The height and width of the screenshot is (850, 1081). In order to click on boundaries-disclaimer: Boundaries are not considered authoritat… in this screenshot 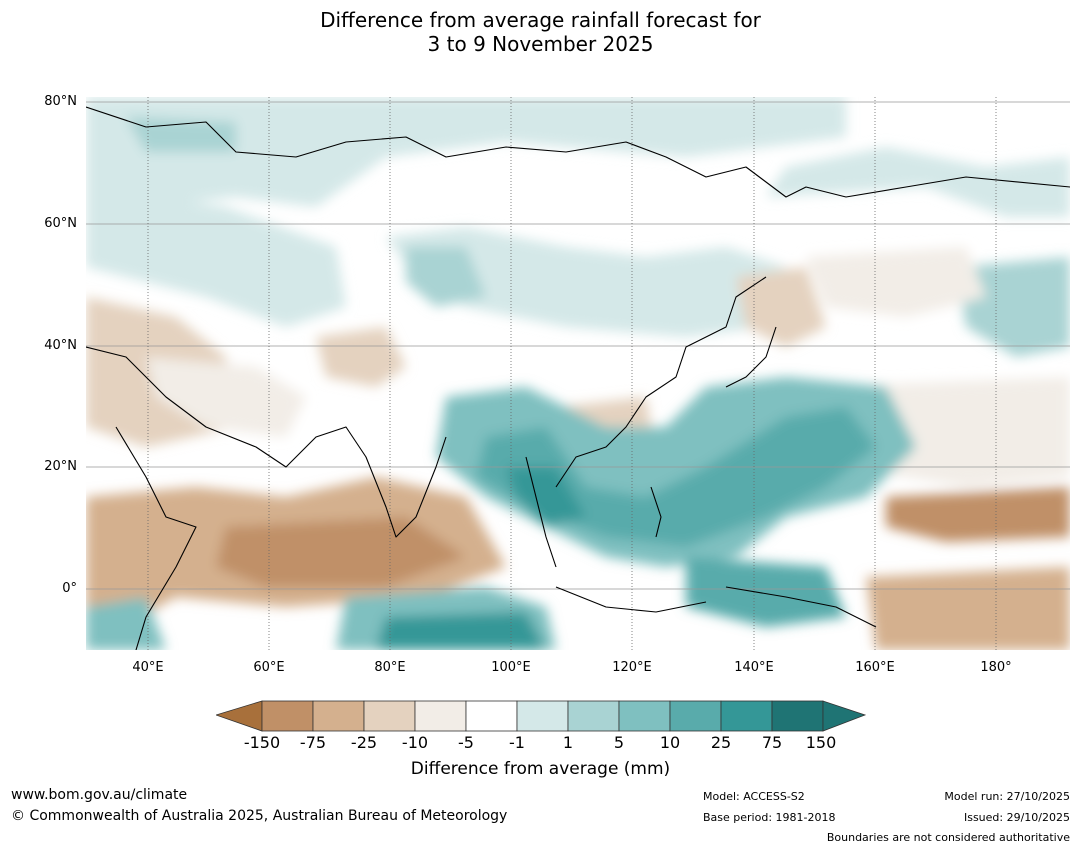, I will do `click(948, 837)`.